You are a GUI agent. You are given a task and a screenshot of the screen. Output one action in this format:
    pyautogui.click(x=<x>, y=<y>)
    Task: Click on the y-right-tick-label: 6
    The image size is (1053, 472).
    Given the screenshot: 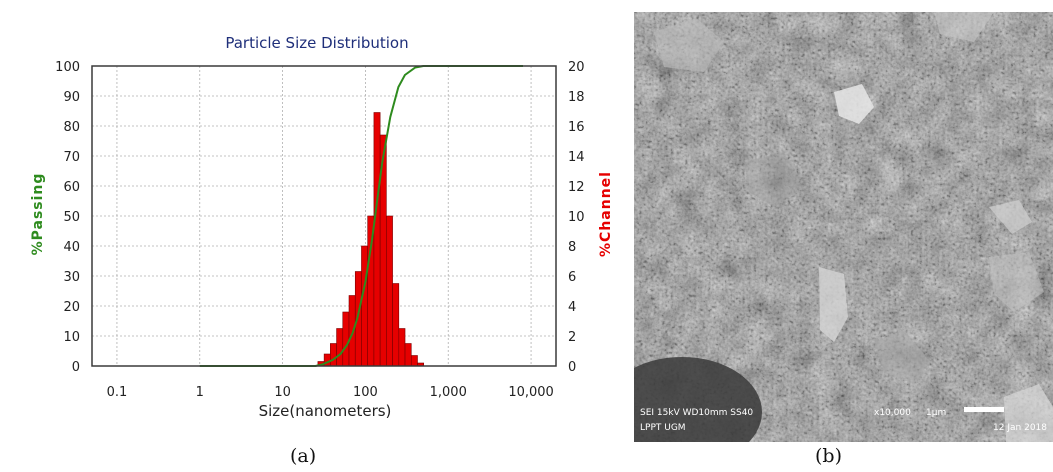 What is the action you would take?
    pyautogui.click(x=572, y=277)
    